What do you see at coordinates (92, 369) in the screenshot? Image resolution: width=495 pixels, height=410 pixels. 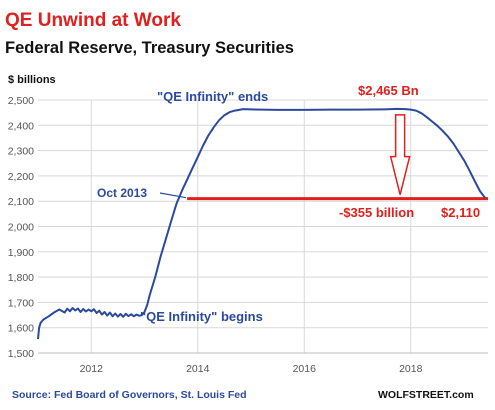 I see `x-tick-label-2012: 2012` at bounding box center [92, 369].